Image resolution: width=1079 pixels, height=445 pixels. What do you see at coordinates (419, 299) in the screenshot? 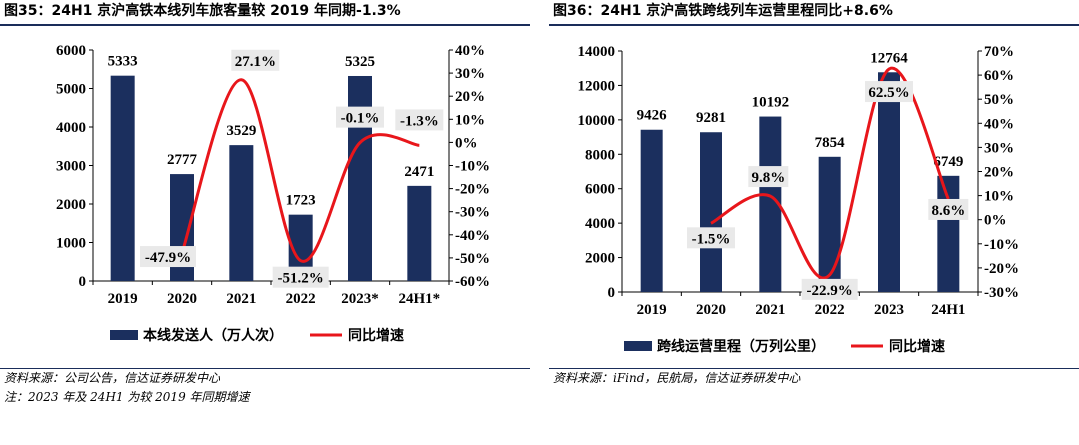
I see `x-tick-label: 24H1*` at bounding box center [419, 299].